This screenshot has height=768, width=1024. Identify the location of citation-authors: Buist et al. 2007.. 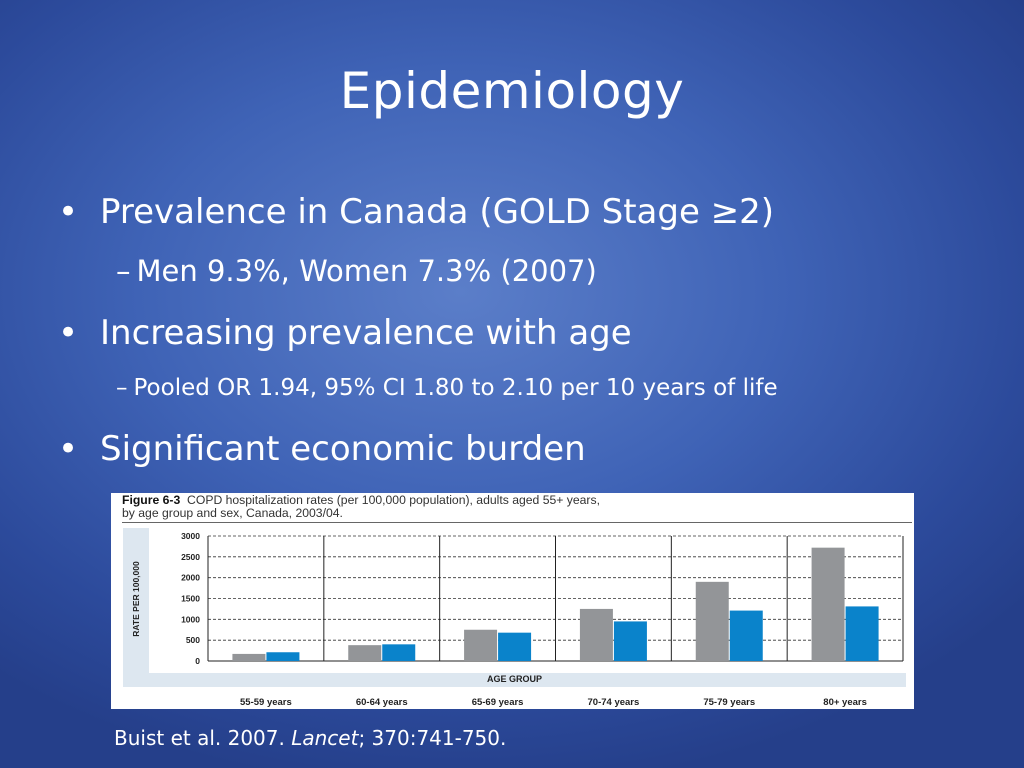
(203, 738).